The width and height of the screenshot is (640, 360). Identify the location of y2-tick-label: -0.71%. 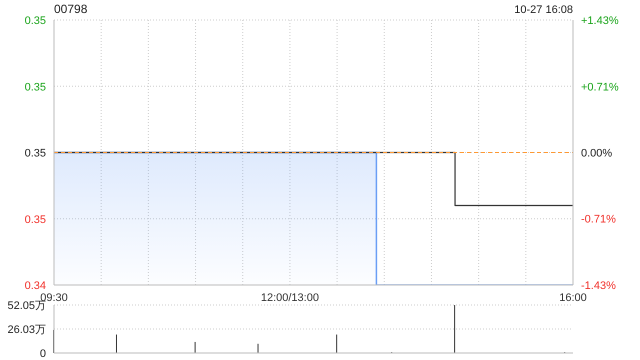
(598, 219).